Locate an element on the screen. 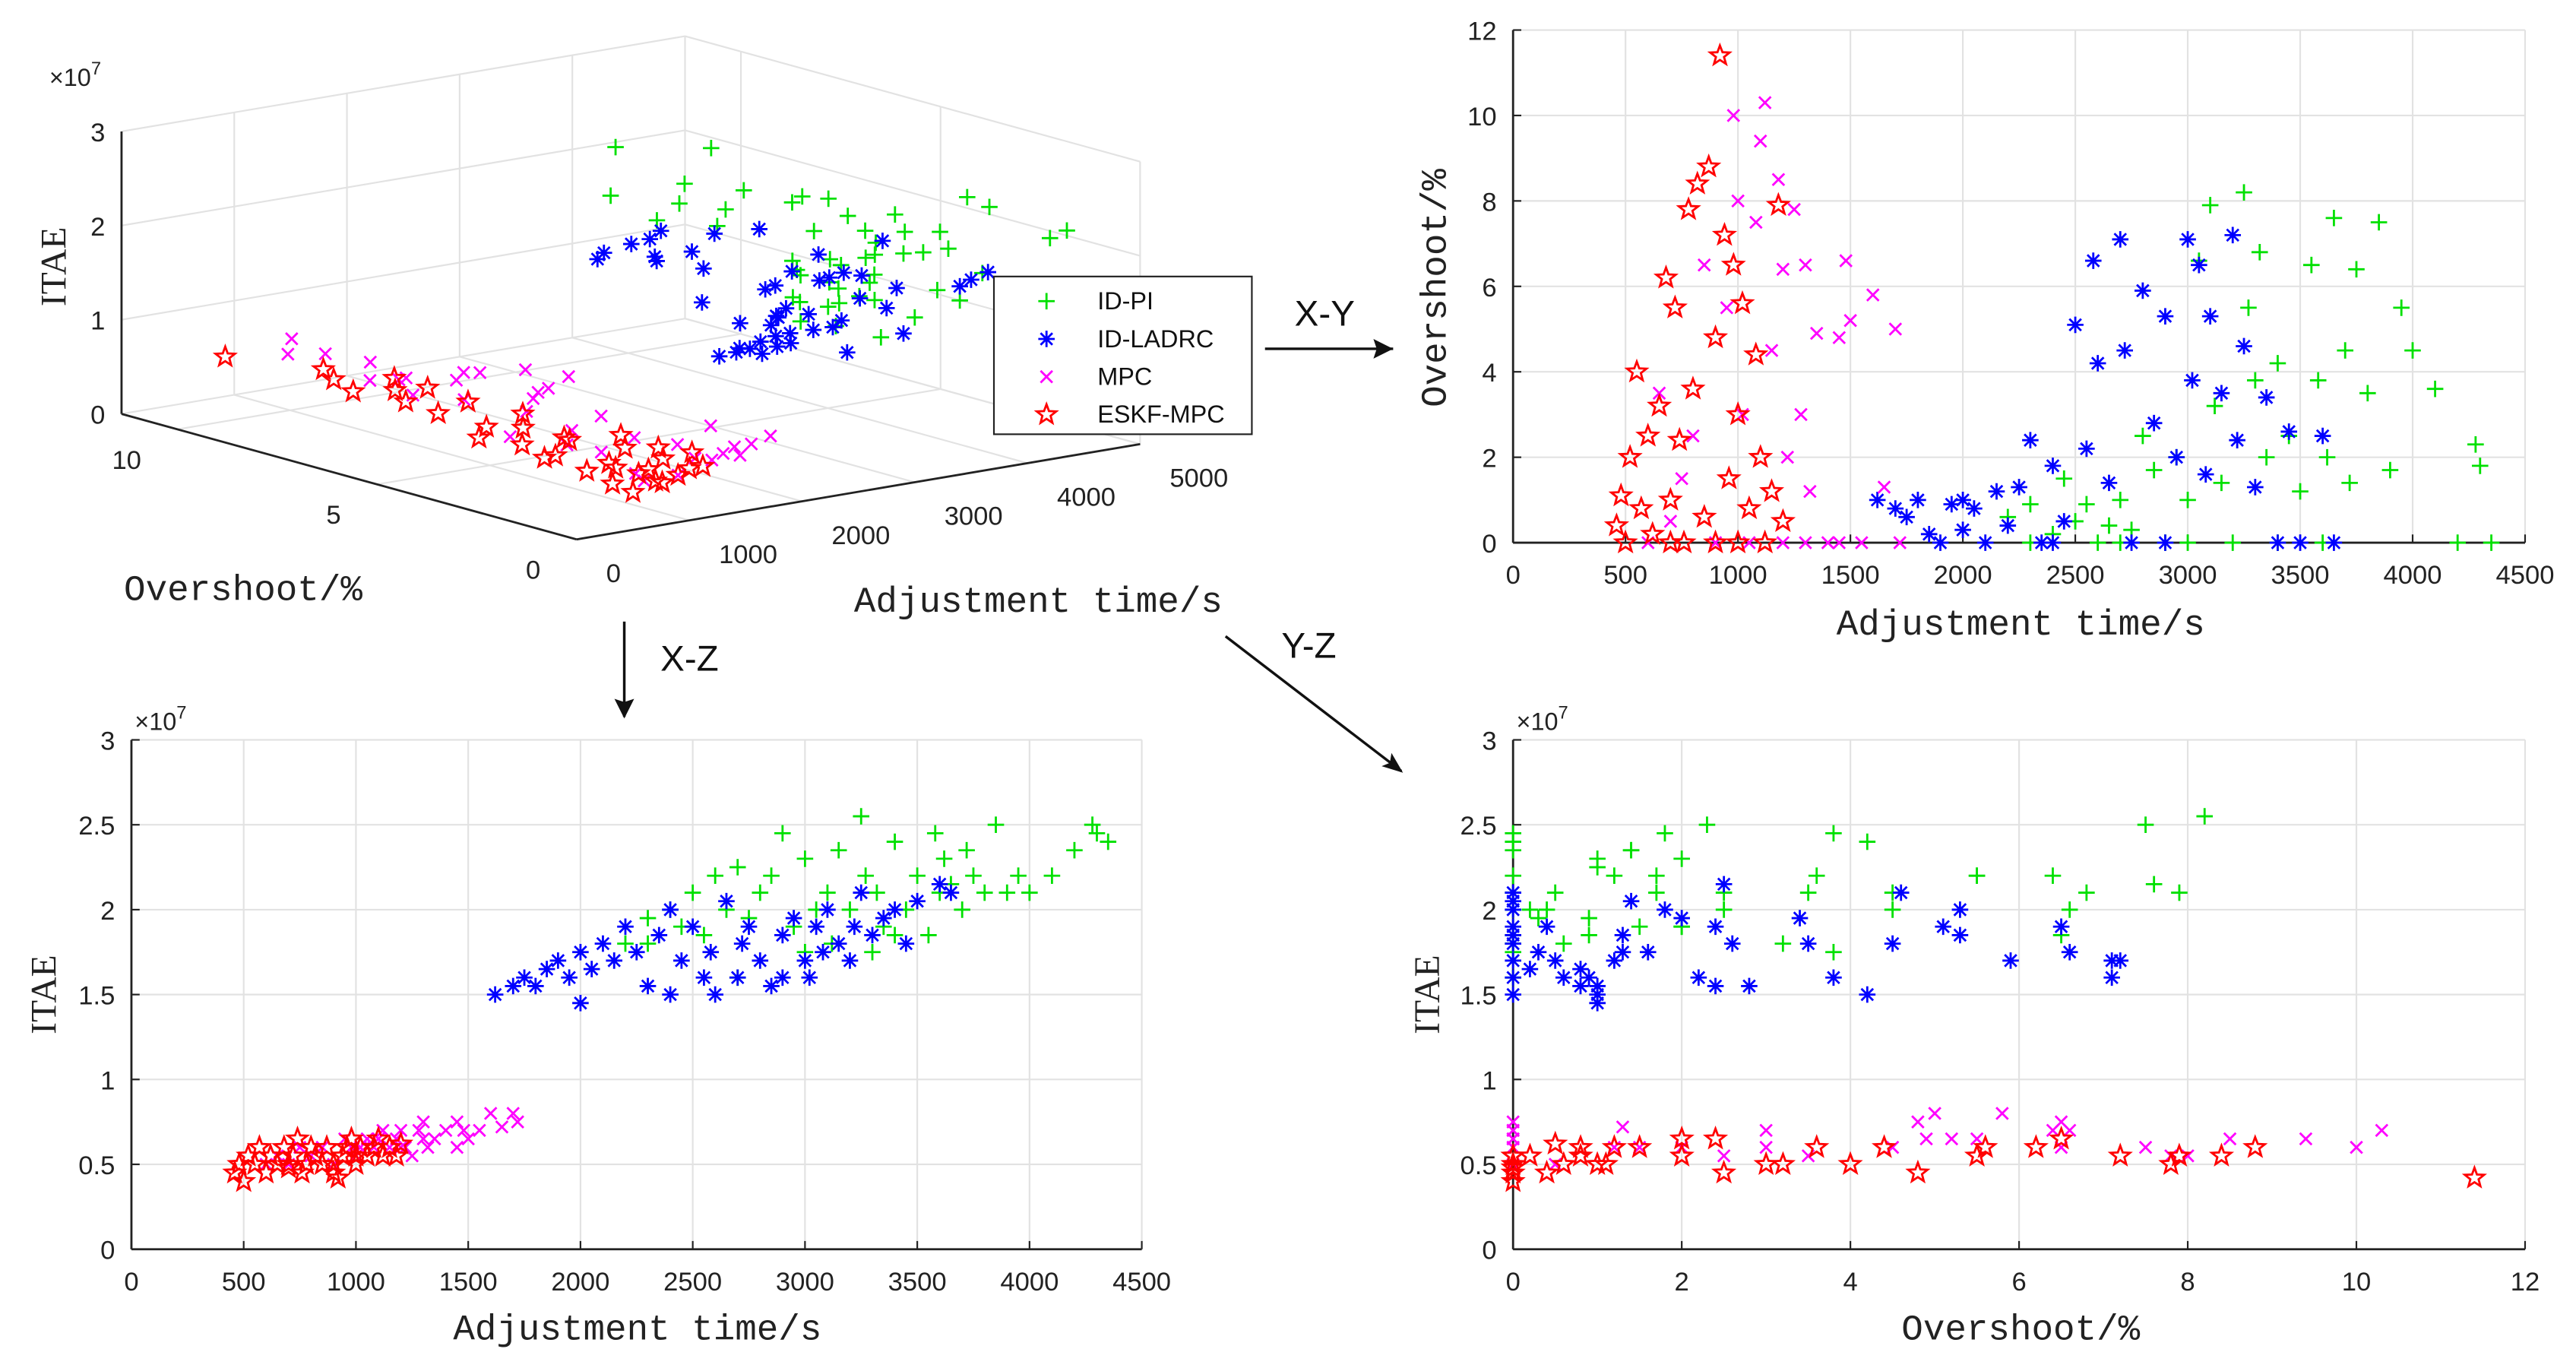 The width and height of the screenshot is (2576, 1368). x-tick-label: 1000 is located at coordinates (1738, 576).